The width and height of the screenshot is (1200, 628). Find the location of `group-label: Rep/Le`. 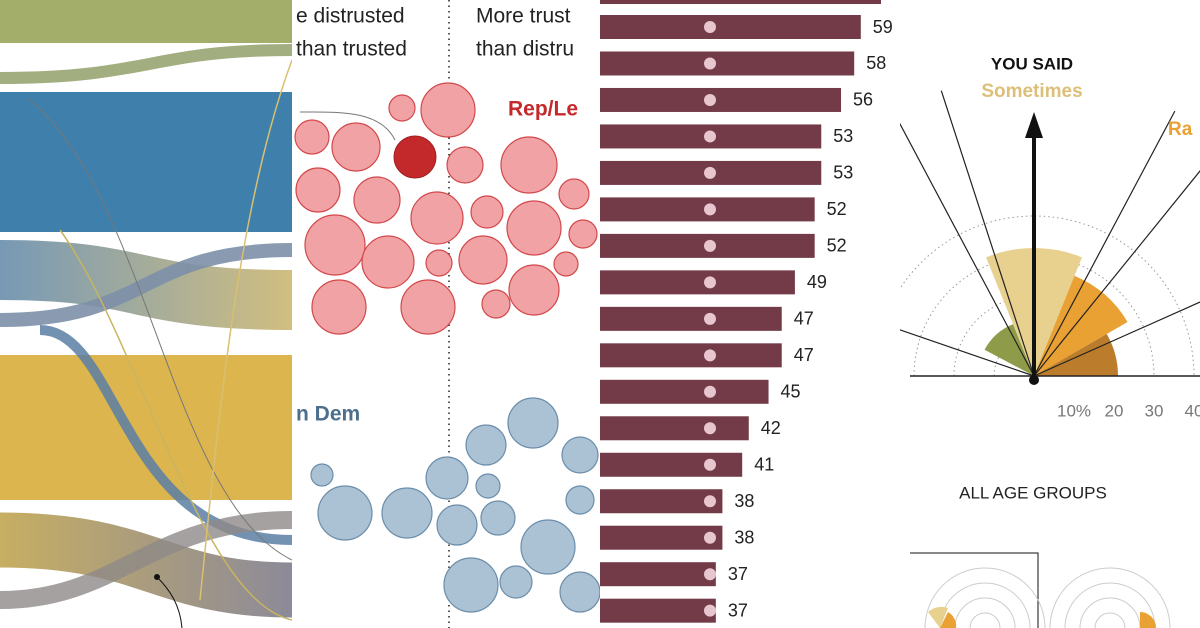

group-label: Rep/Le is located at coordinates (543, 109).